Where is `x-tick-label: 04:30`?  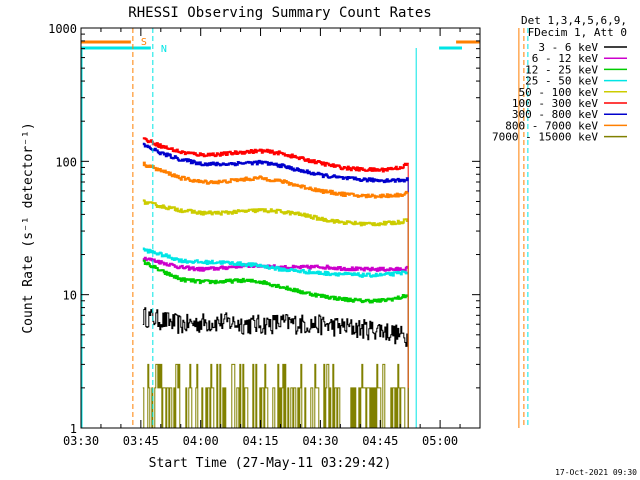 x-tick-label: 04:30 is located at coordinates (320, 441).